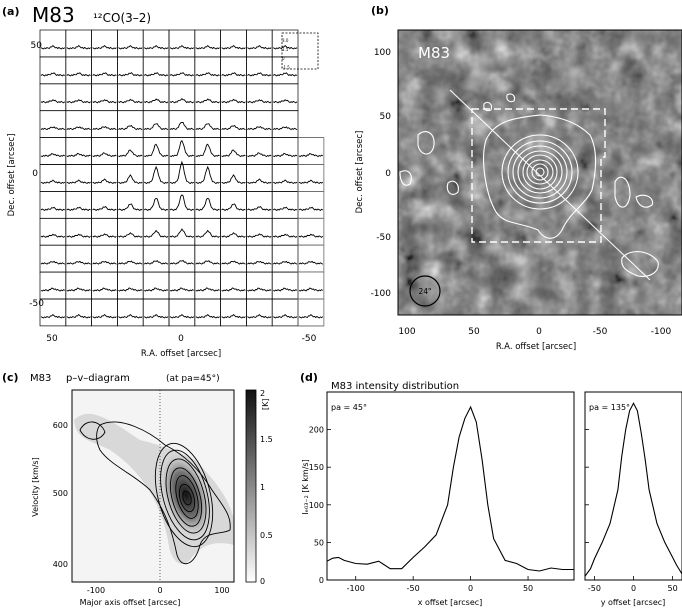 The image size is (682, 609). Describe the element at coordinates (60, 425) in the screenshot. I see `panel-c-ytick-600: 600` at that location.